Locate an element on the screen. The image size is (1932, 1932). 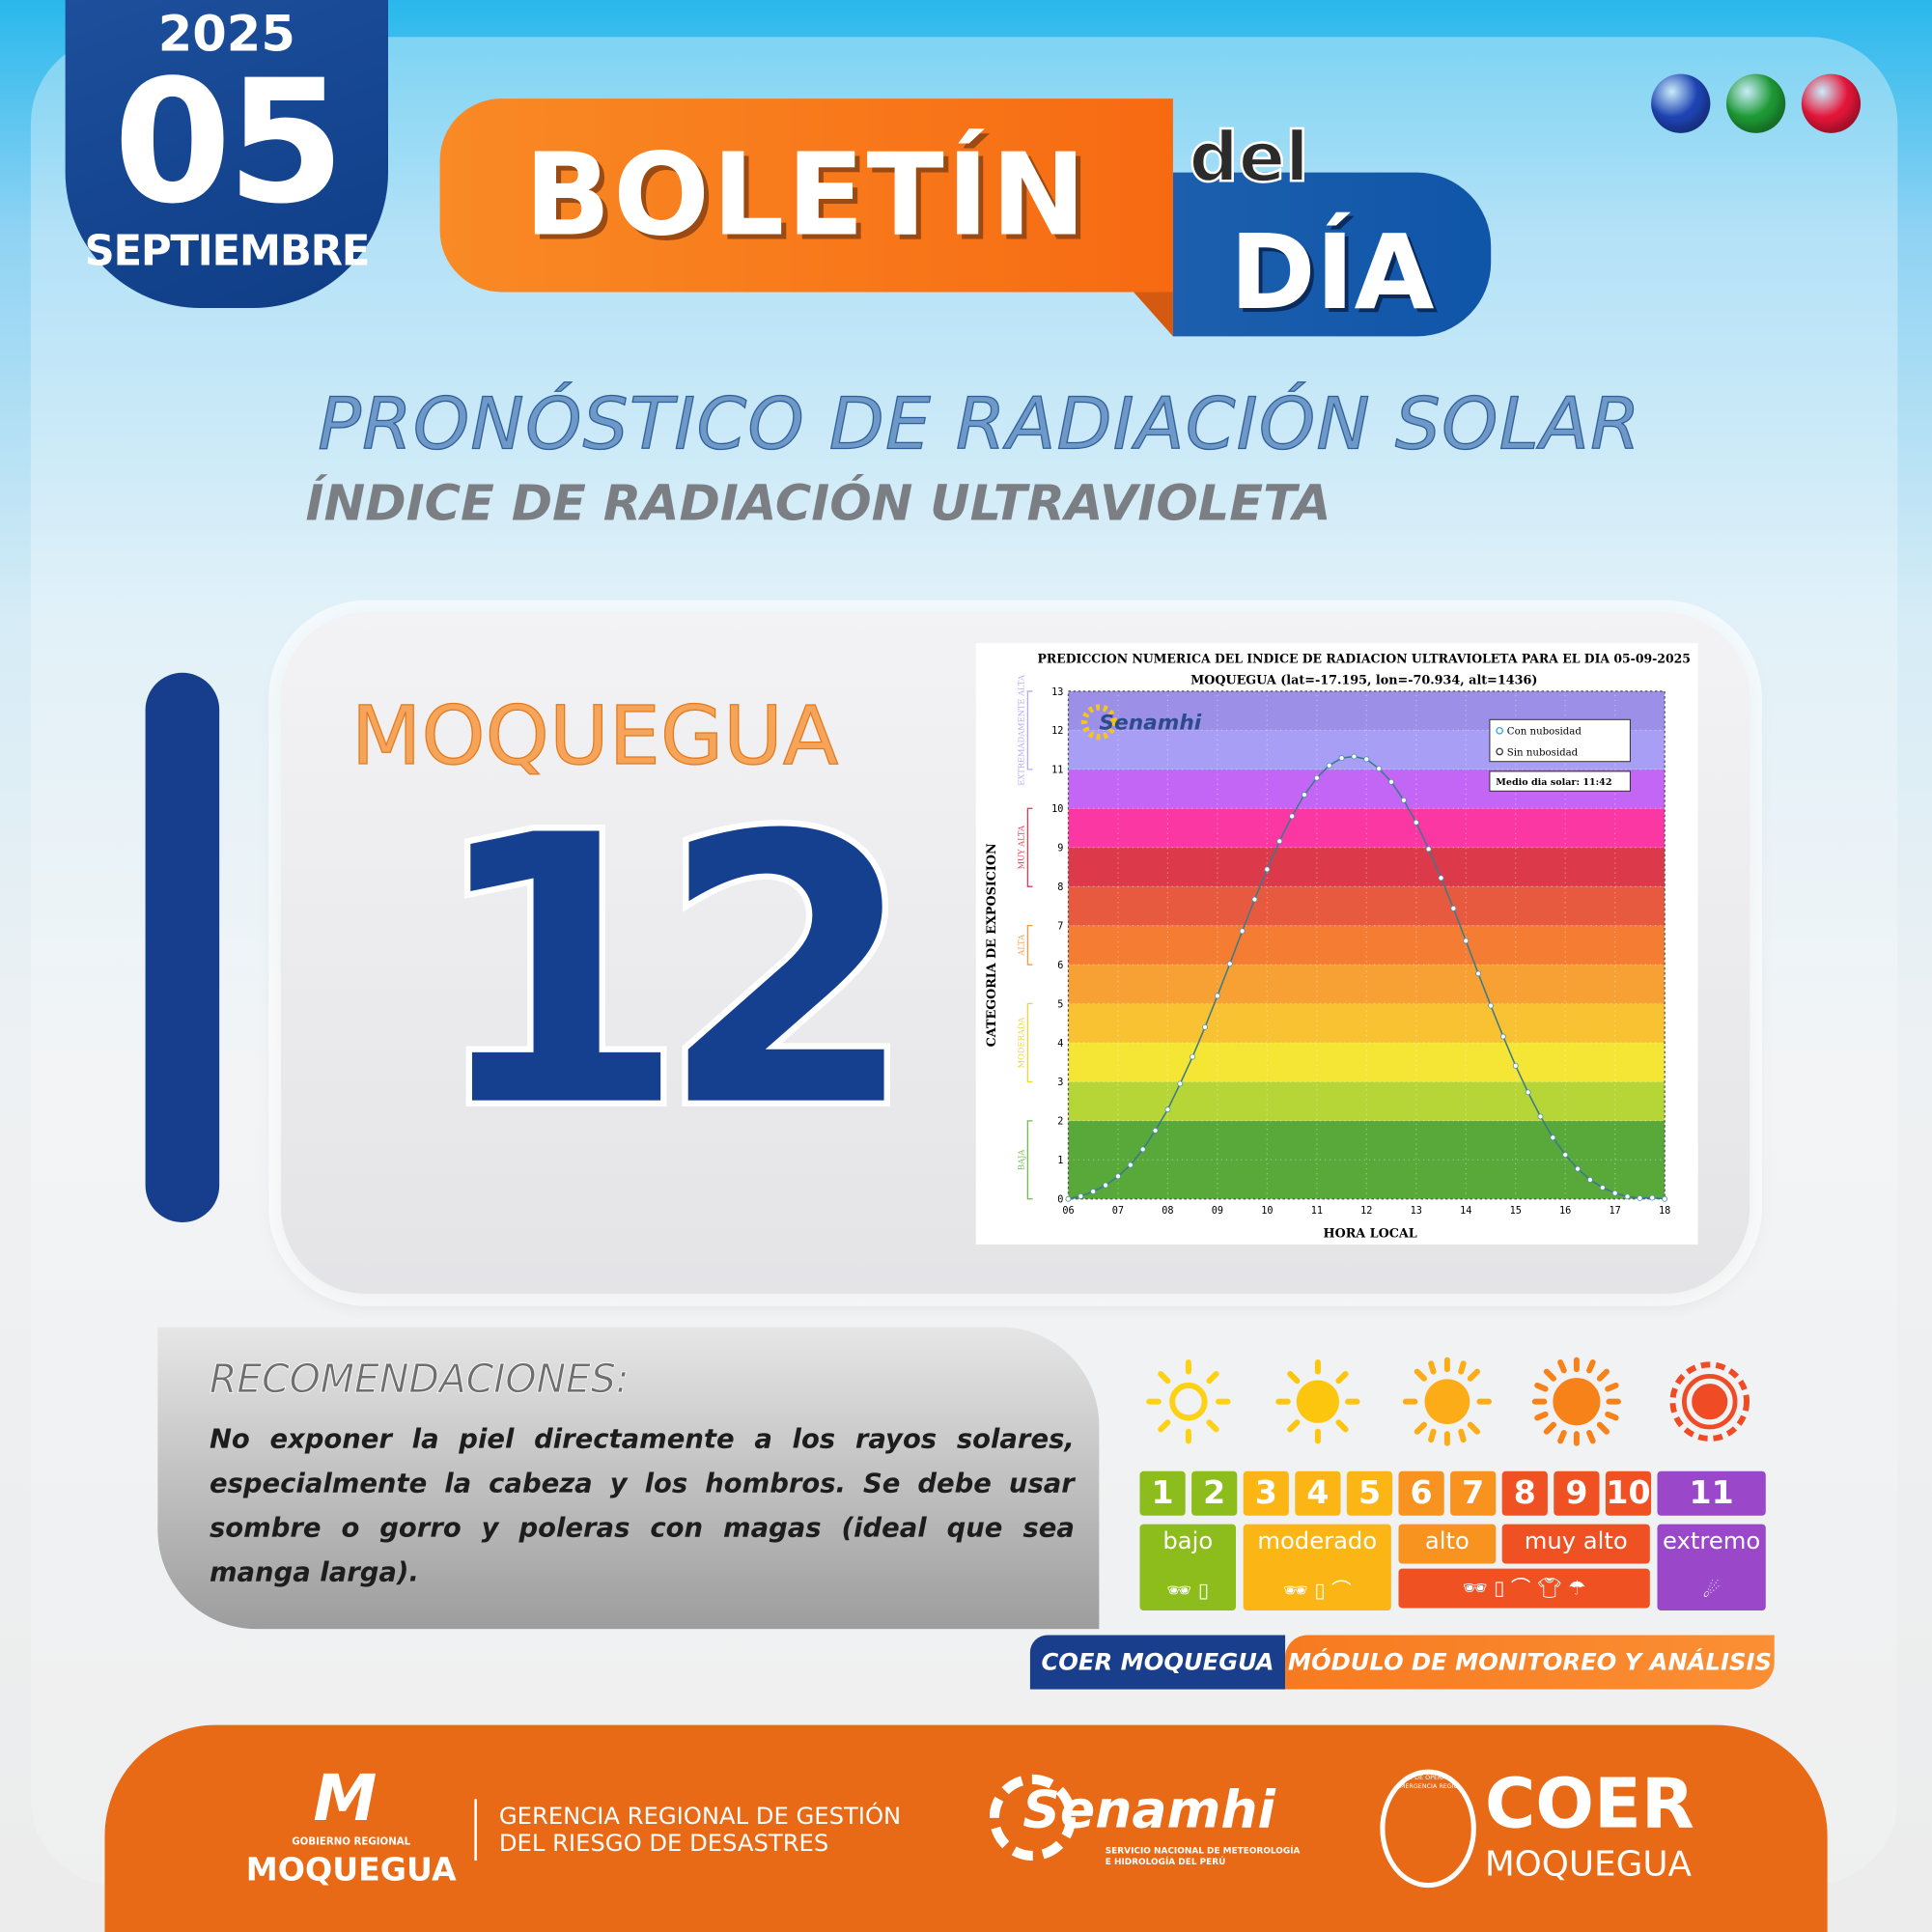
level-muy-alto: muy alto is located at coordinates (1576, 1544).